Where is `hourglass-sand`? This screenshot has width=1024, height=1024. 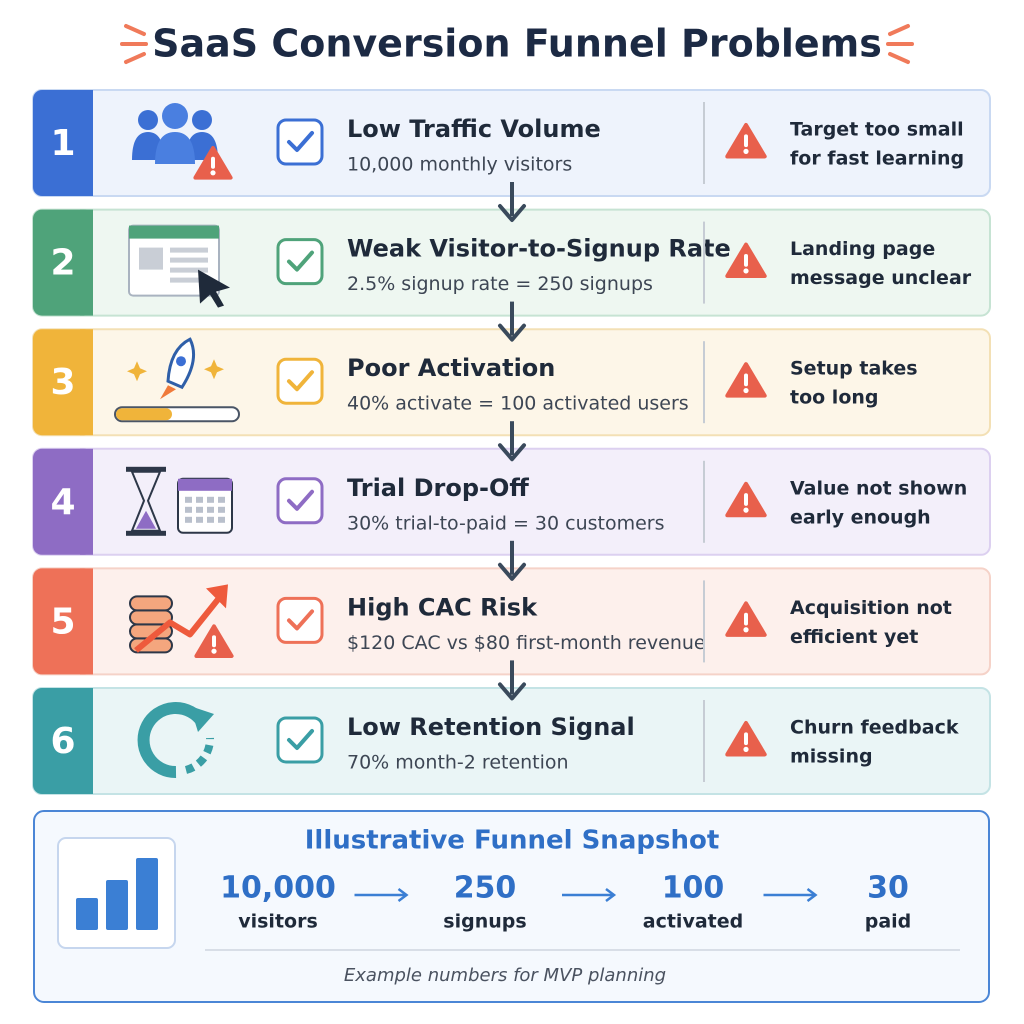
hourglass-sand is located at coordinates (146, 519).